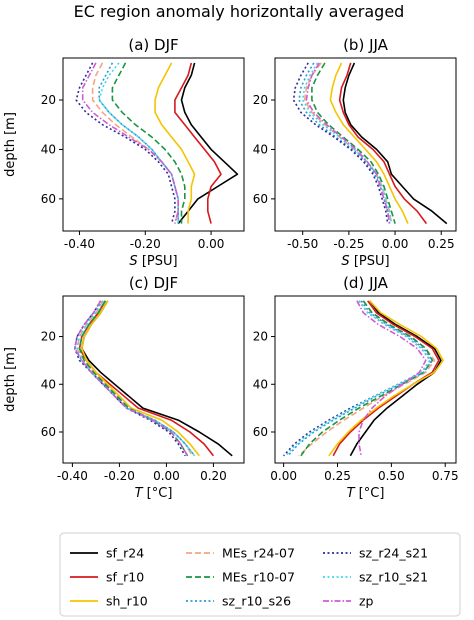 The image size is (474, 620). I want to click on panel-b-xlabel: S [PSU], so click(365, 261).